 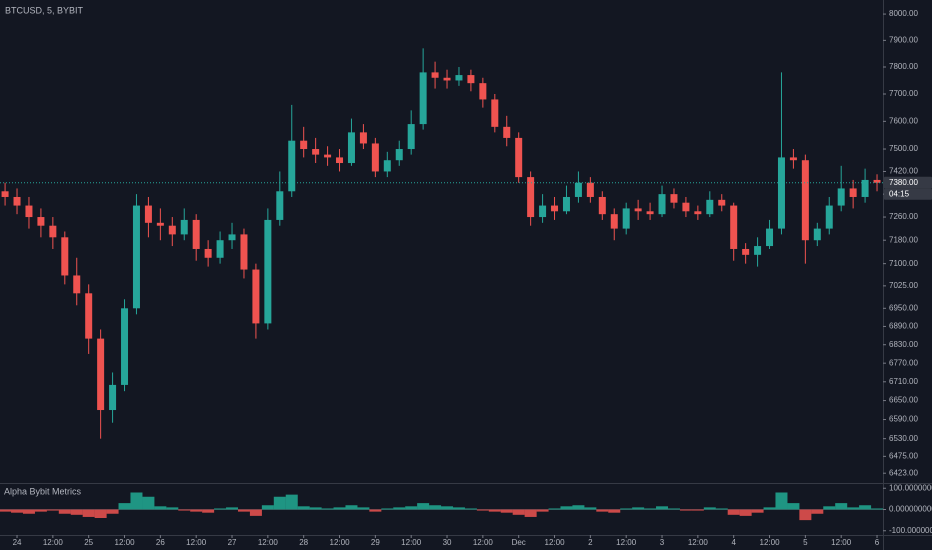 What do you see at coordinates (805, 542) in the screenshot?
I see `x-tick-label: 5` at bounding box center [805, 542].